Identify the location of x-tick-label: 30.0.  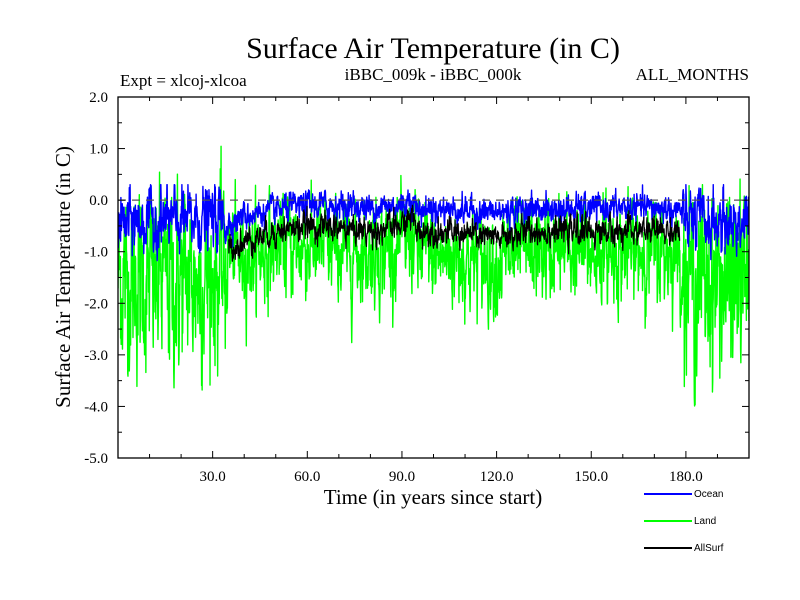
(213, 477).